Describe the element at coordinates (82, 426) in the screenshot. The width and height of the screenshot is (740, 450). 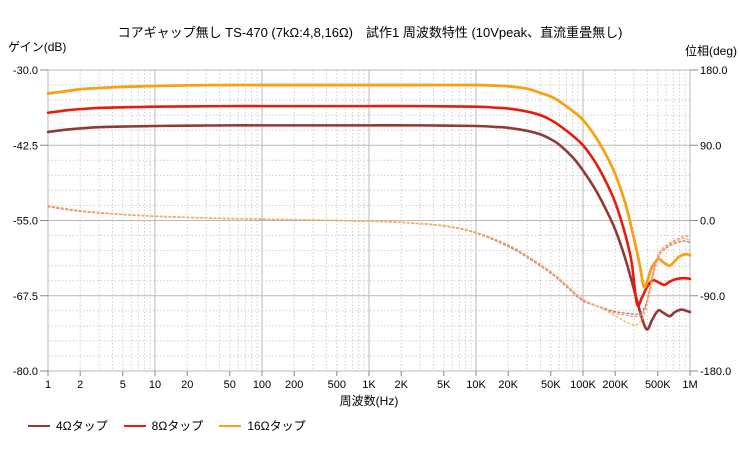
I see `legend-label-4ohm: 4Ωタップ` at that location.